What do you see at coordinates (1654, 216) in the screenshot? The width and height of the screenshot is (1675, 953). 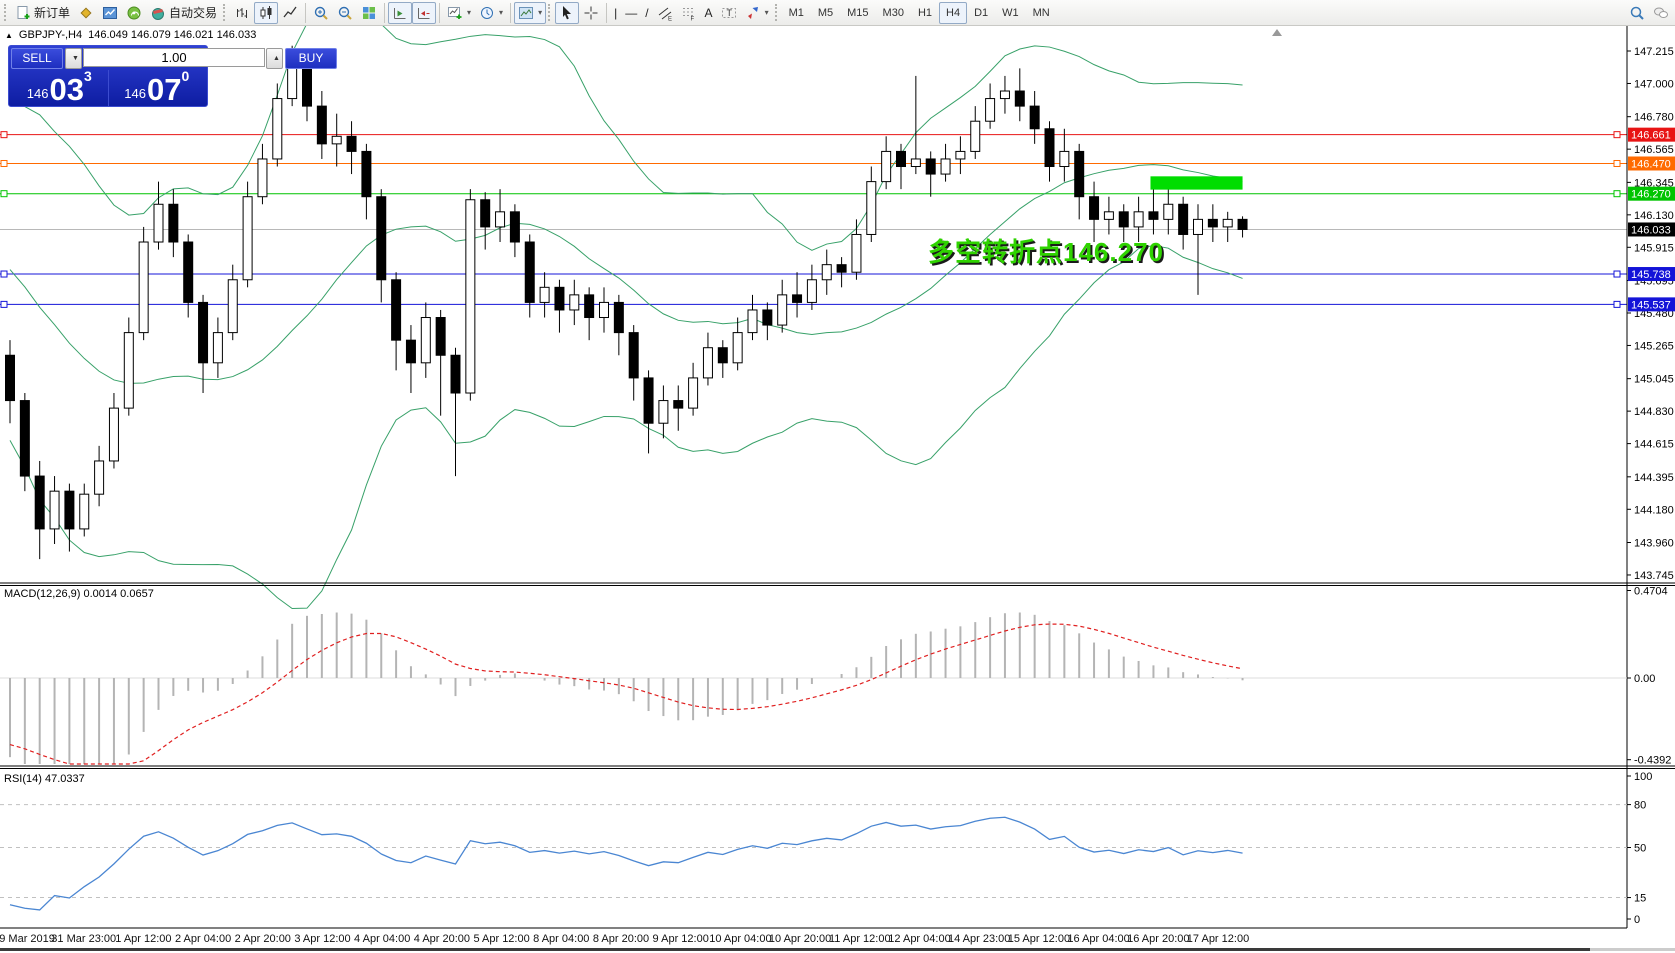 I see `svg-text: 146.130` at bounding box center [1654, 216].